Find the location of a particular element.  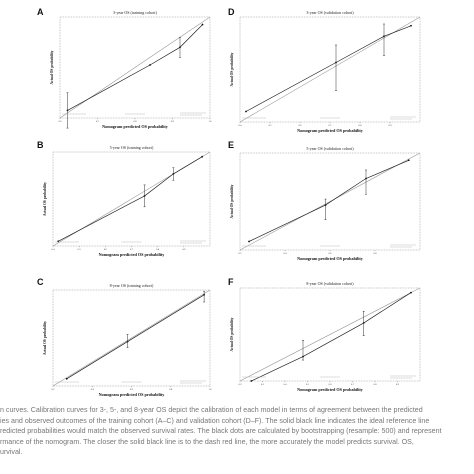

panel-letter: D is located at coordinates (231, 12).